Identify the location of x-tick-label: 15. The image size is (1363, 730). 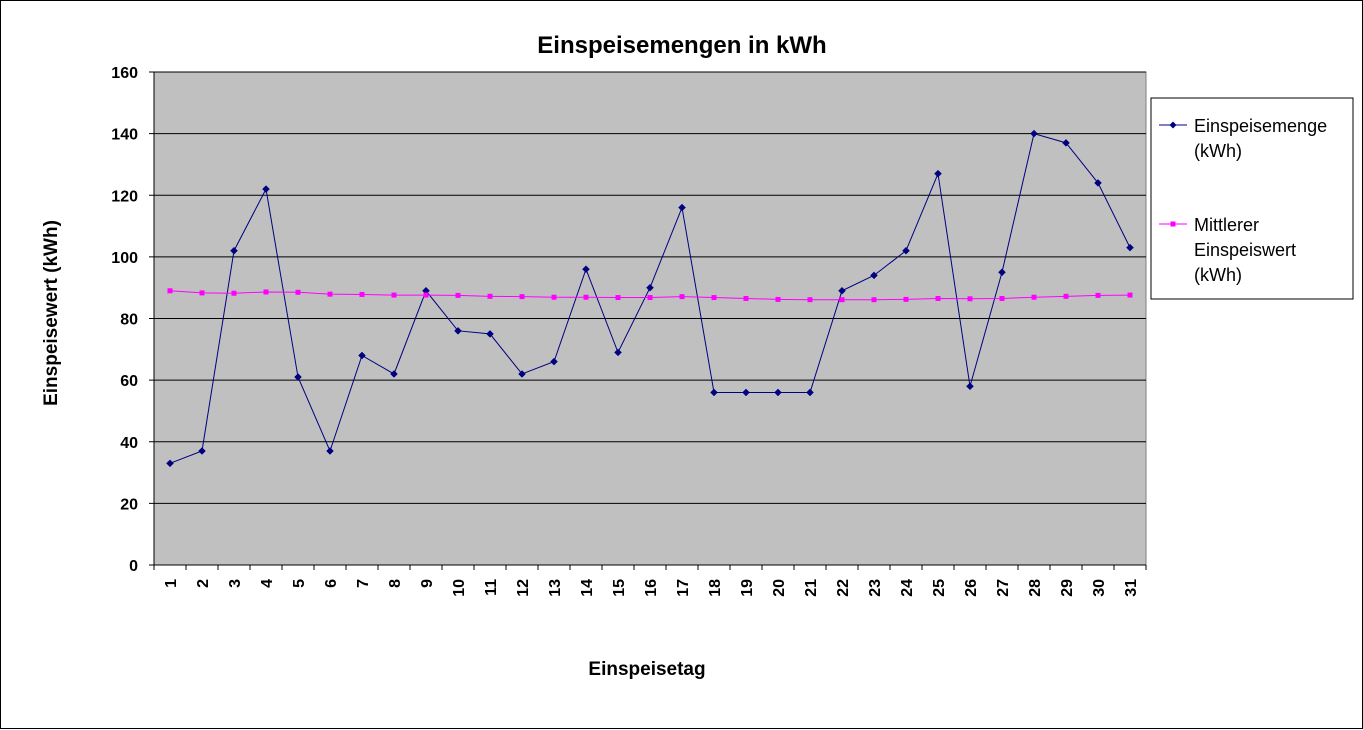
(619, 588).